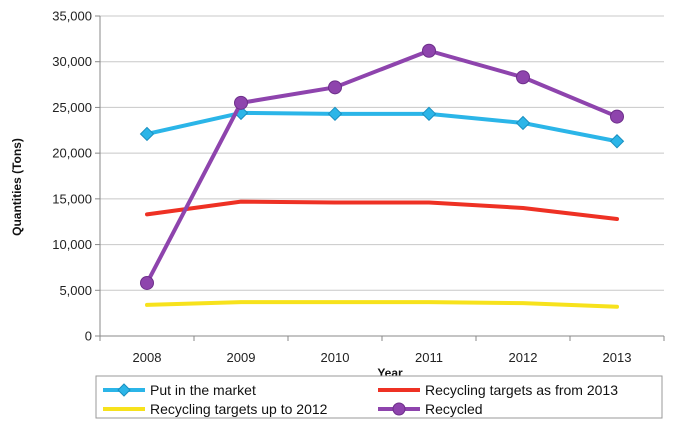 The width and height of the screenshot is (686, 421). Describe the element at coordinates (617, 357) in the screenshot. I see `x-tick-label: 2013` at that location.